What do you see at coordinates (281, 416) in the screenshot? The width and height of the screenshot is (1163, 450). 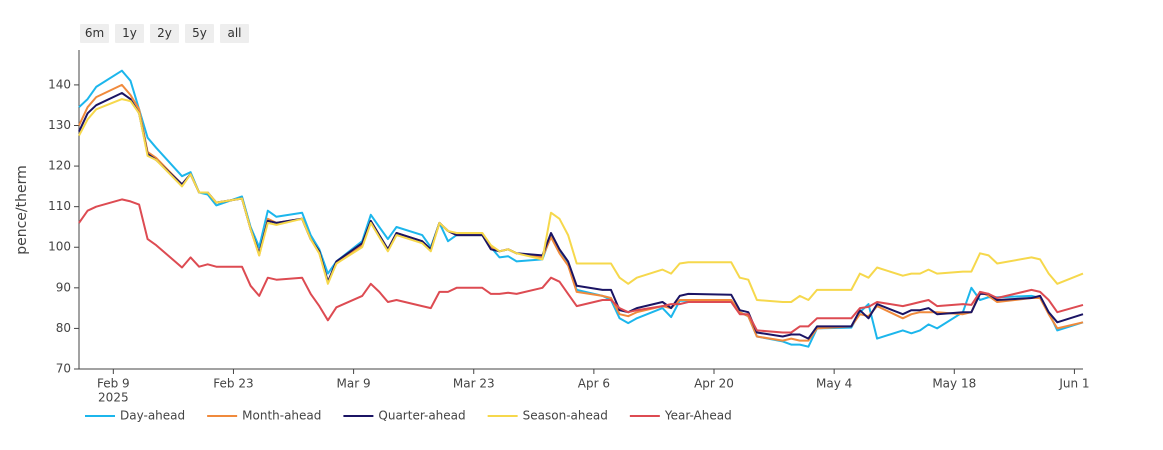 I see `legend-label: Month-ahead` at bounding box center [281, 416].